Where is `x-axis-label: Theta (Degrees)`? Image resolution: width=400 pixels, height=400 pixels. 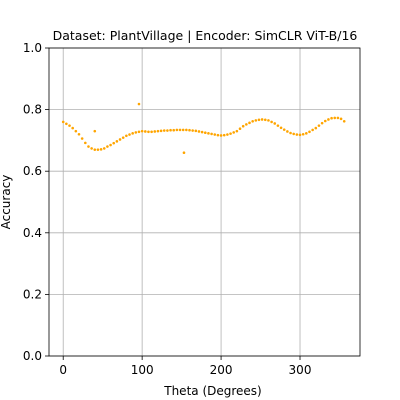
x-axis-label: Theta (Degrees) is located at coordinates (212, 391).